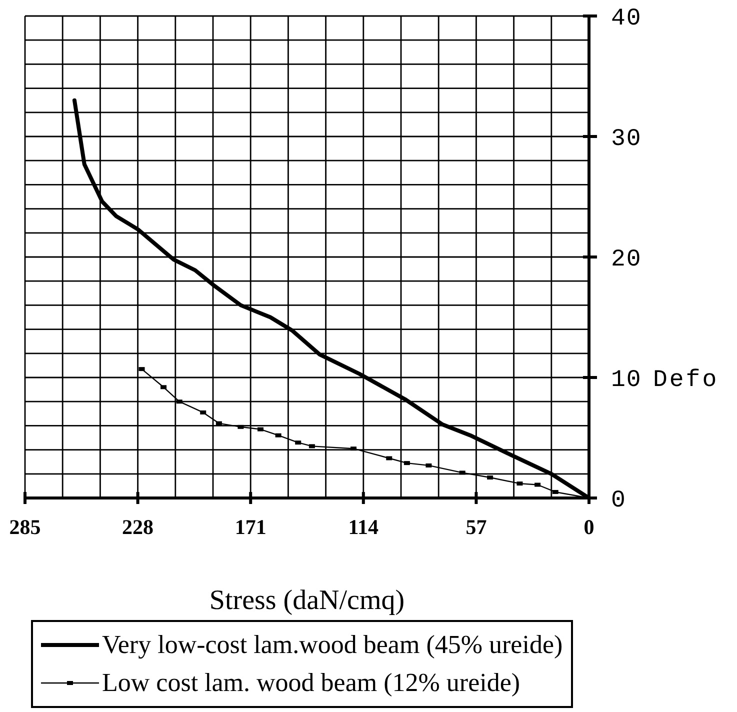 This screenshot has width=737, height=712. Describe the element at coordinates (686, 380) in the screenshot. I see `y-axis-title: Defo` at that location.